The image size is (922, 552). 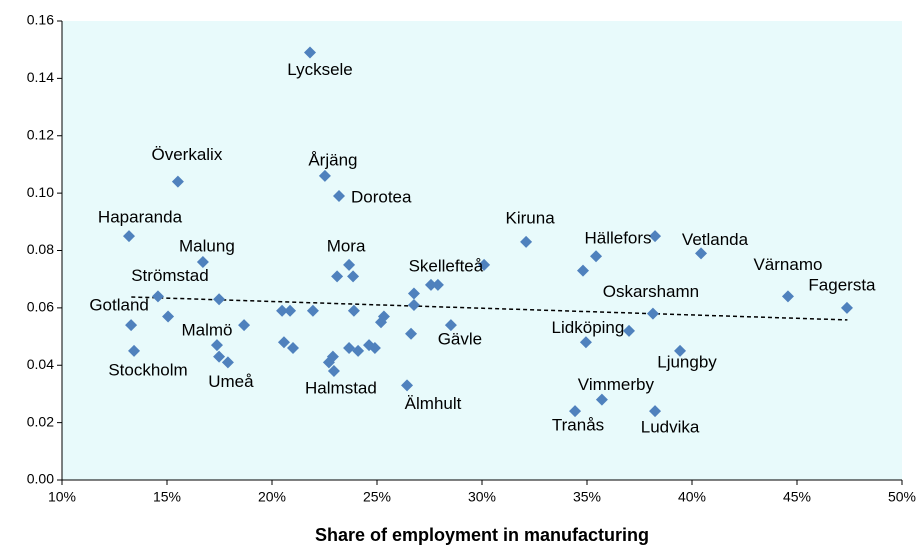 What do you see at coordinates (341, 387) in the screenshot?
I see `point-label: Halmstad` at bounding box center [341, 387].